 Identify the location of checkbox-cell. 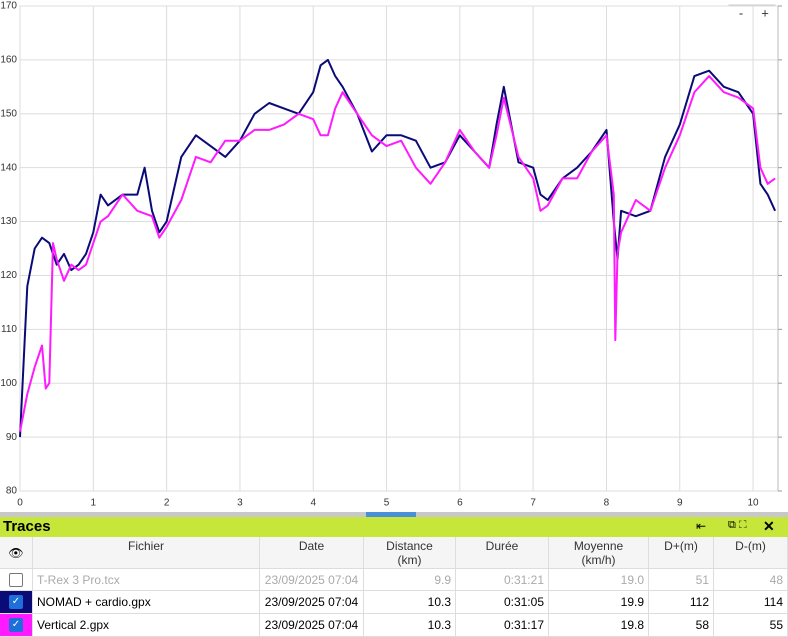
(16, 580).